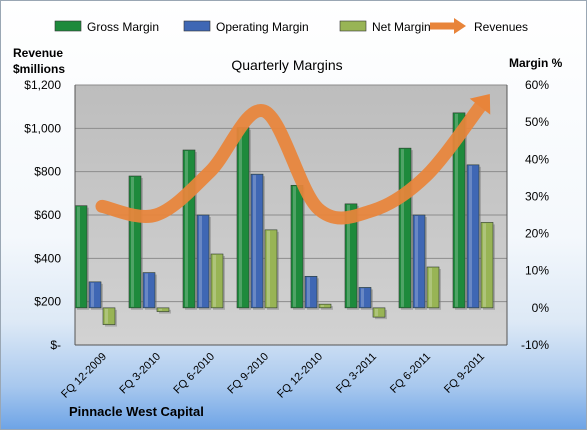 The width and height of the screenshot is (587, 430). Describe the element at coordinates (537, 234) in the screenshot. I see `right-tick-label: 20%` at that location.